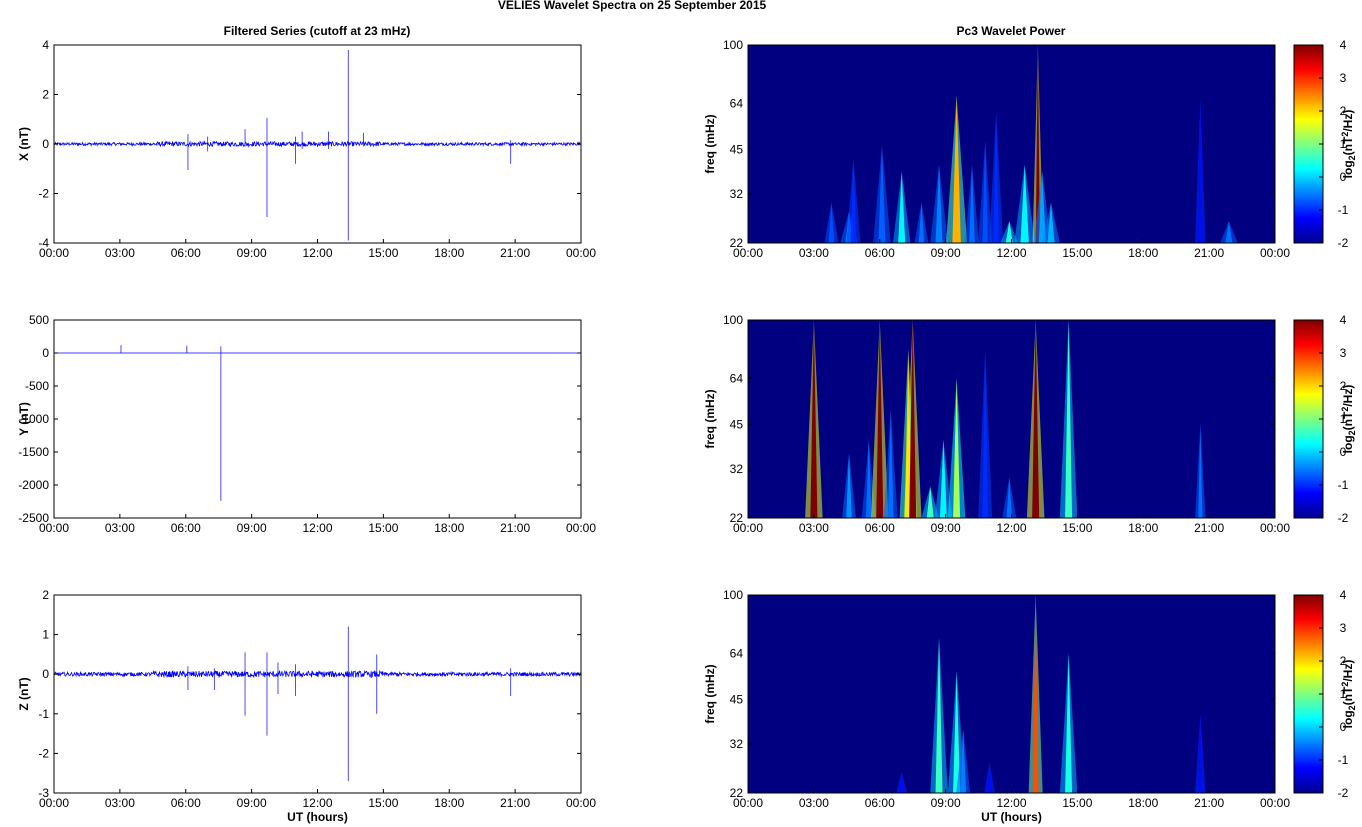  Describe the element at coordinates (45, 144) in the screenshot. I see `y-tick-label: 0` at that location.